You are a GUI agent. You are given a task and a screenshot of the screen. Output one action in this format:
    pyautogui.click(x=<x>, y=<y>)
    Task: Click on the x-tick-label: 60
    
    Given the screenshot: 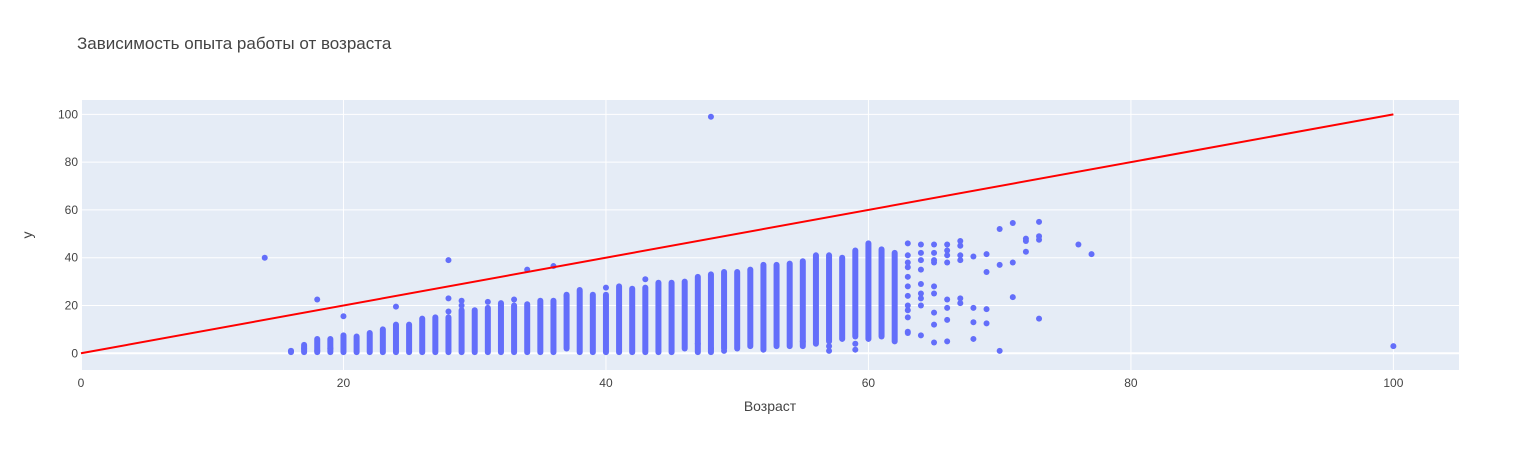 What is the action you would take?
    pyautogui.click(x=869, y=383)
    